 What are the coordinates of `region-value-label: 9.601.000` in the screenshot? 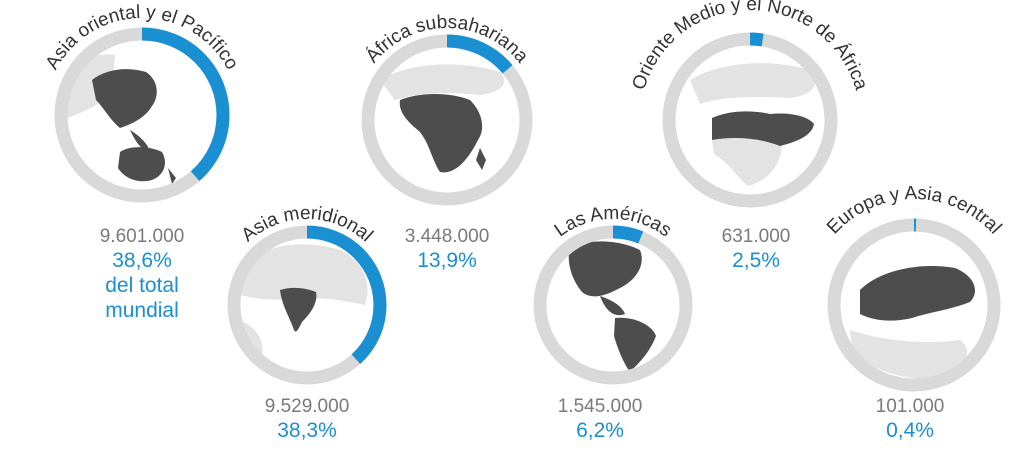 It's located at (142, 236).